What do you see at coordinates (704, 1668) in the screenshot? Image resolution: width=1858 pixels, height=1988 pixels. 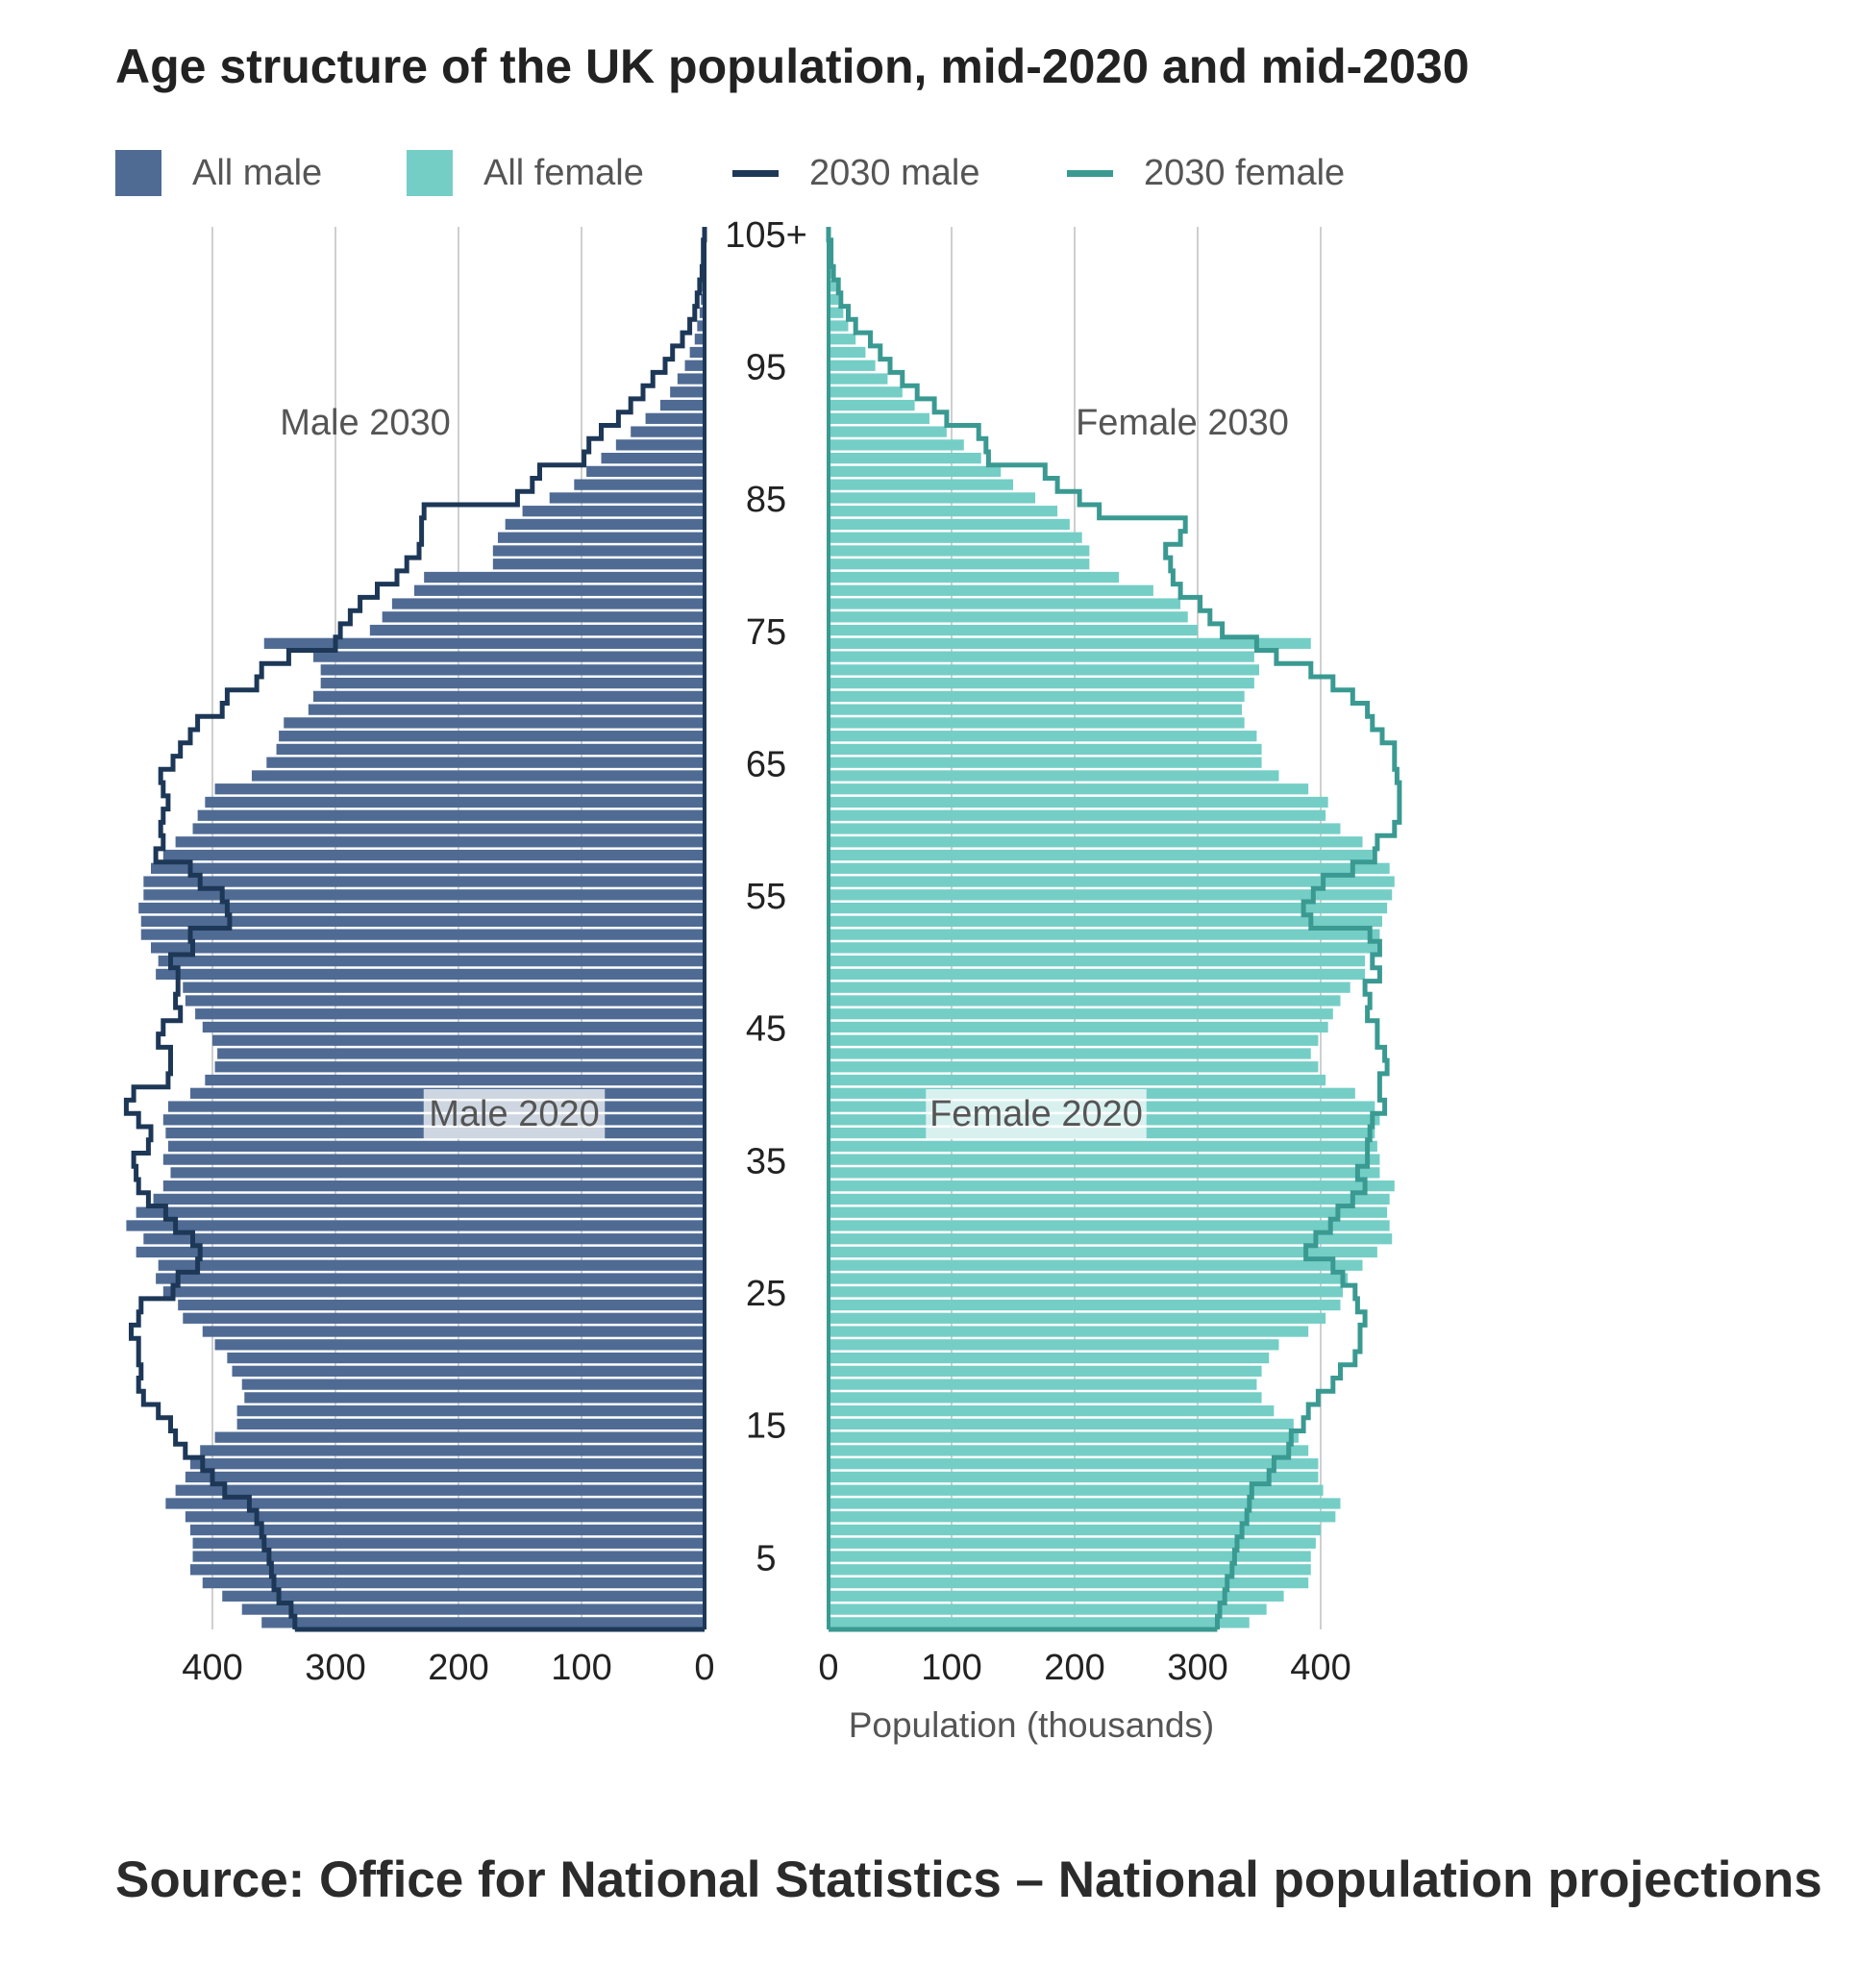 I see `x-tick-label: 0` at bounding box center [704, 1668].